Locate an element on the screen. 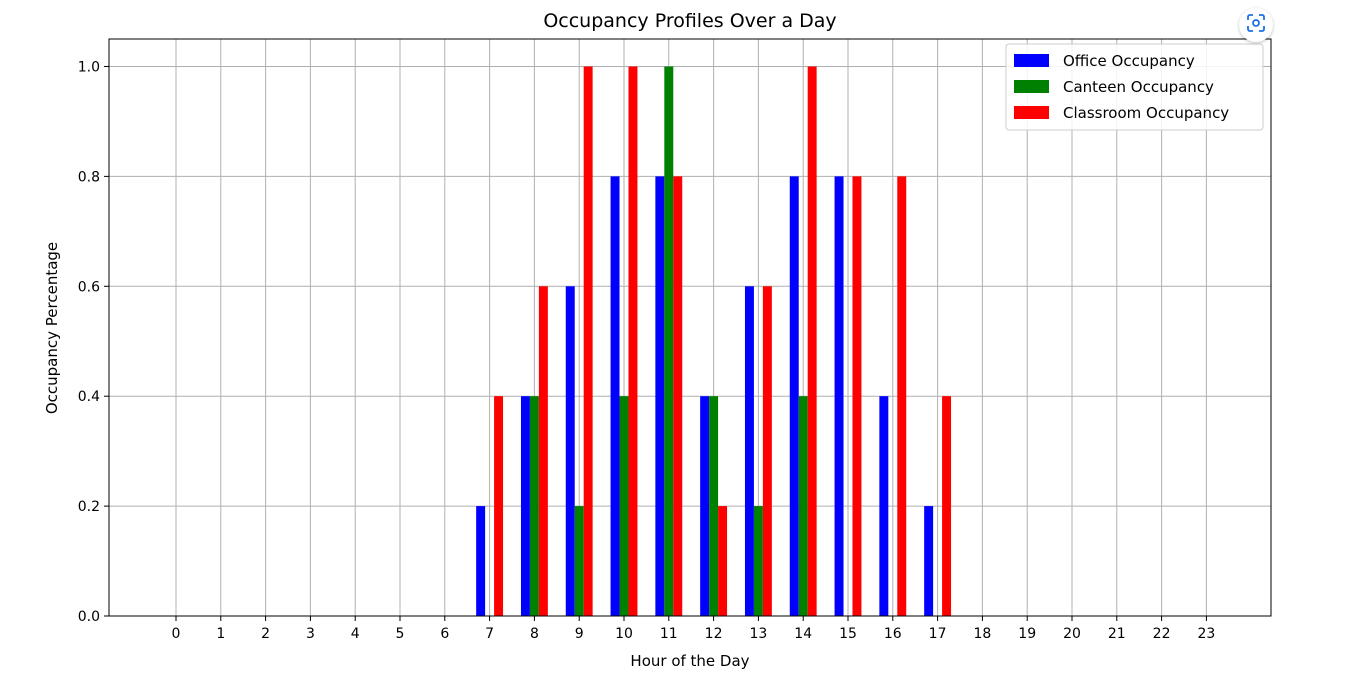  x-tick-label: 15 is located at coordinates (848, 634).